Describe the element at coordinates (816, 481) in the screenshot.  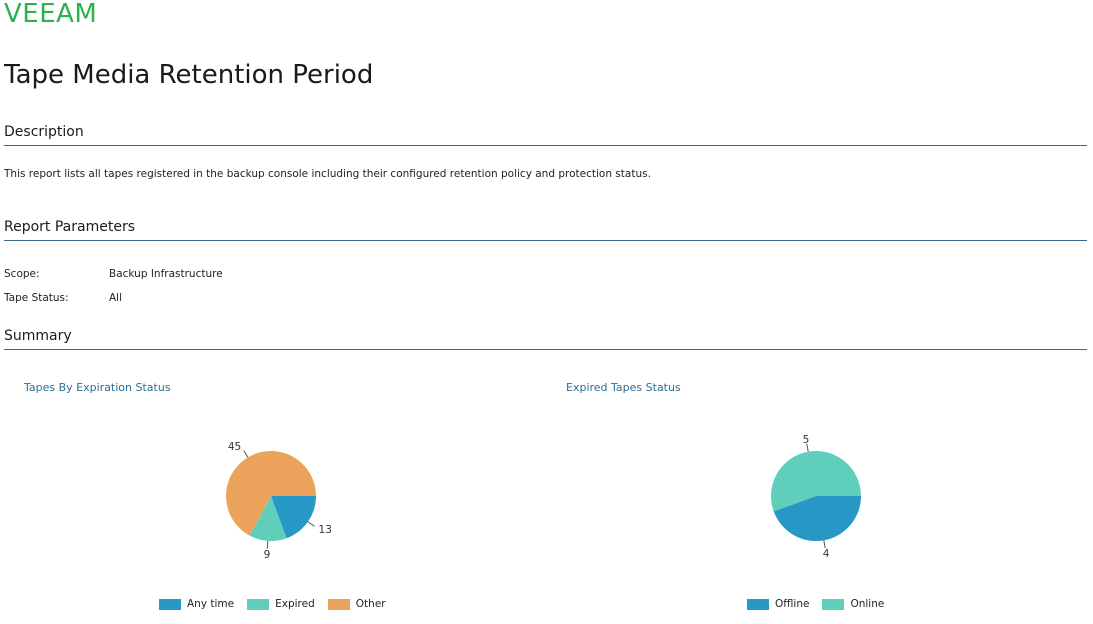
I see `pie-slice-online` at that location.